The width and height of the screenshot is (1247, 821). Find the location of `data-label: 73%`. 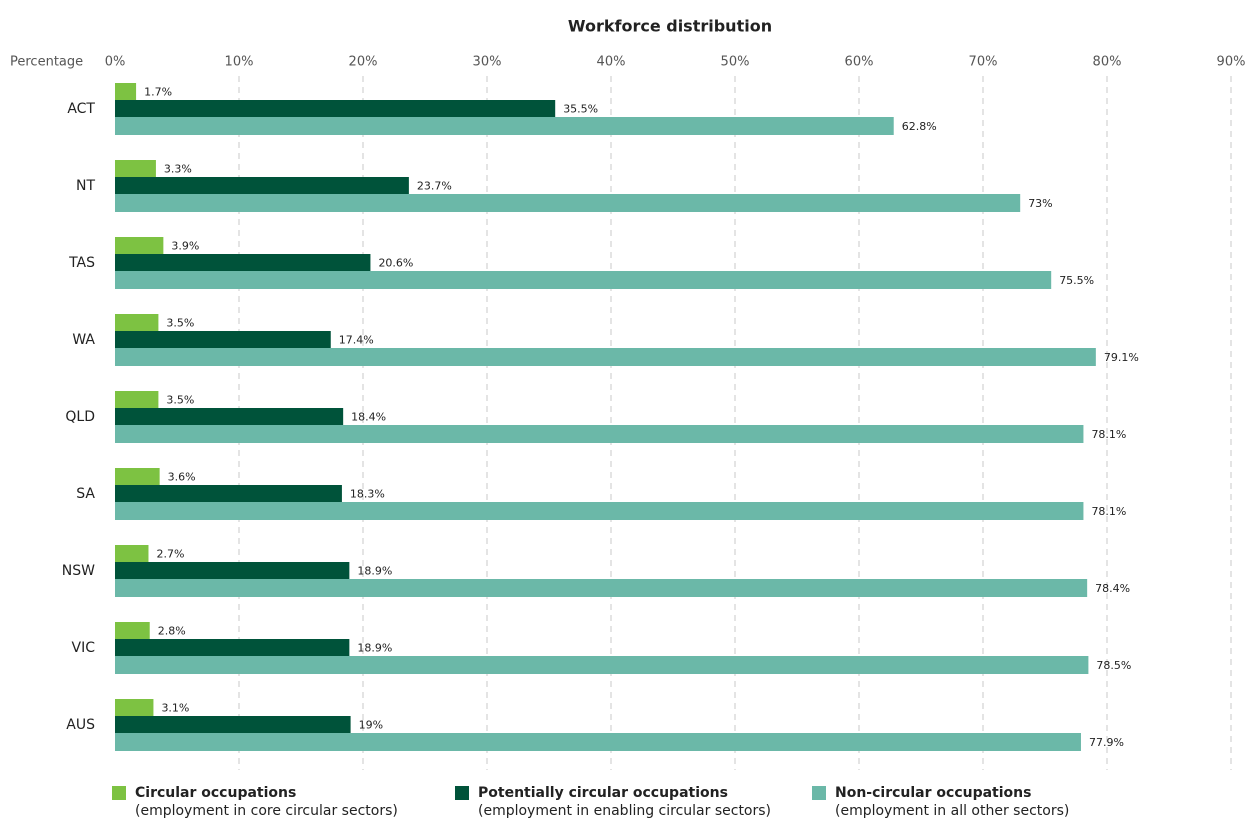

data-label: 73% is located at coordinates (1040, 203).